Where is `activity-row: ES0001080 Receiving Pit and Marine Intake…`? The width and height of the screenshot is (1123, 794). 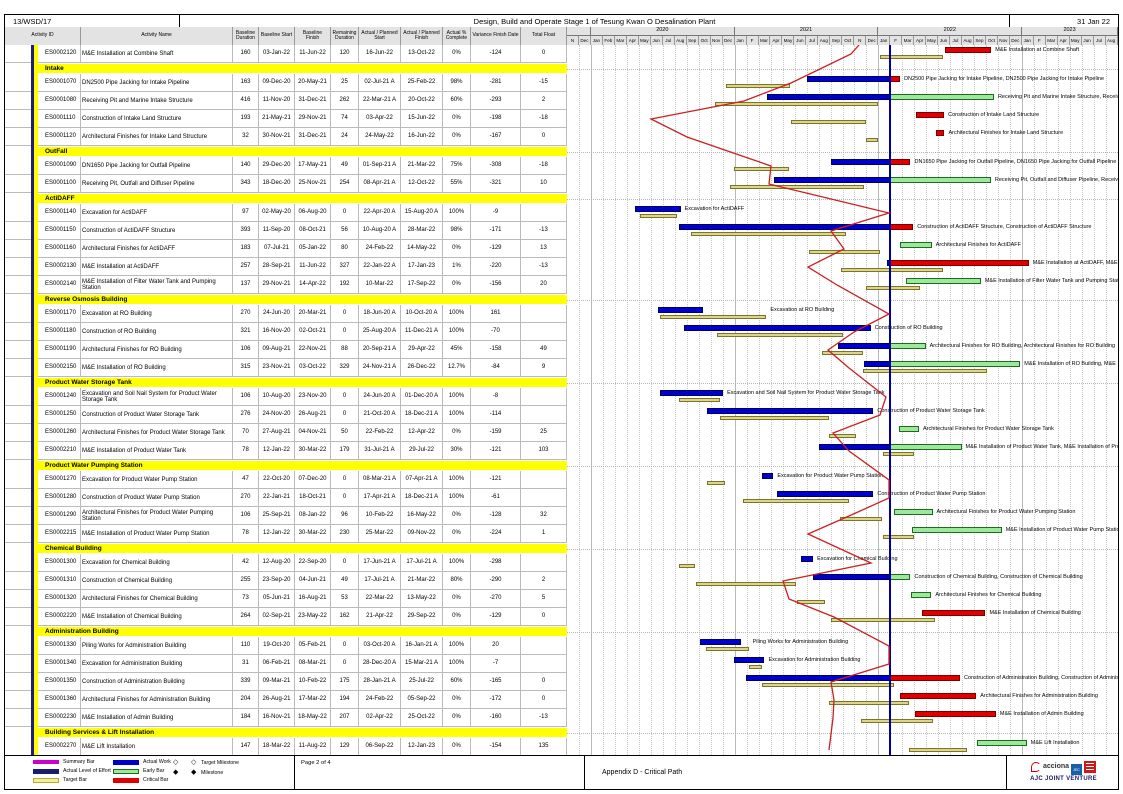
activity-row: ES0001080 Receiving Pit and Marine Intake… is located at coordinates (286, 101).